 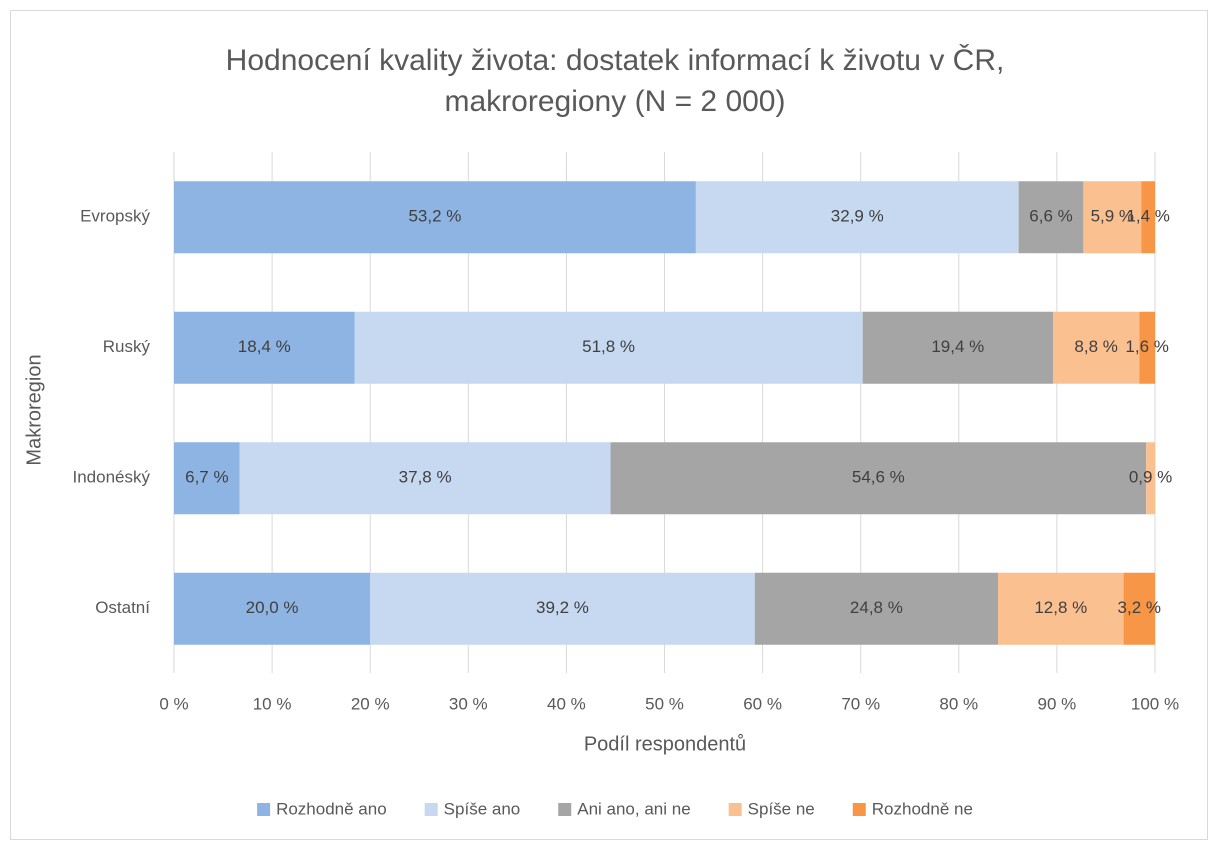 What do you see at coordinates (615, 101) in the screenshot?
I see `chart-title: makroregiony (N = 2 000)` at bounding box center [615, 101].